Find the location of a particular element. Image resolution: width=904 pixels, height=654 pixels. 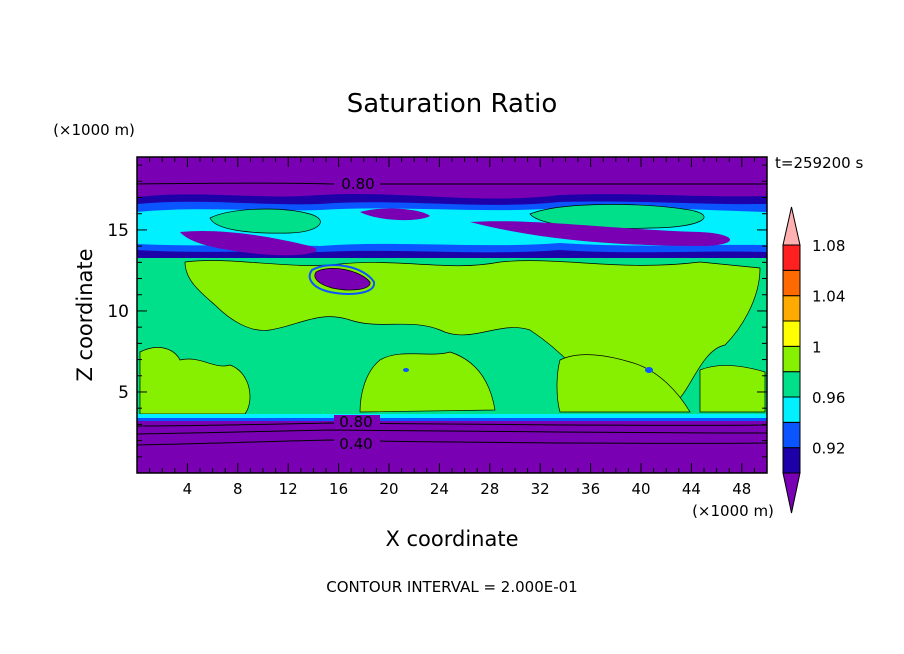

colorbar-label: 1 is located at coordinates (817, 347).